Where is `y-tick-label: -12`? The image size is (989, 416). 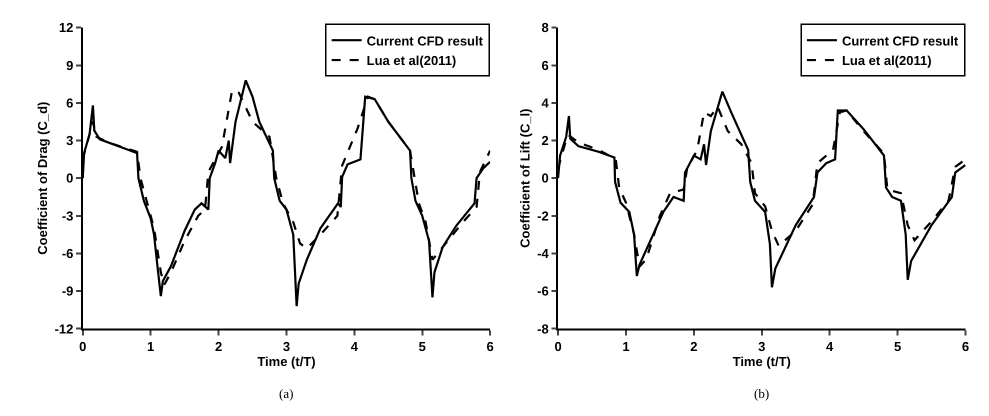 y-tick-label: -12 is located at coordinates (64, 328).